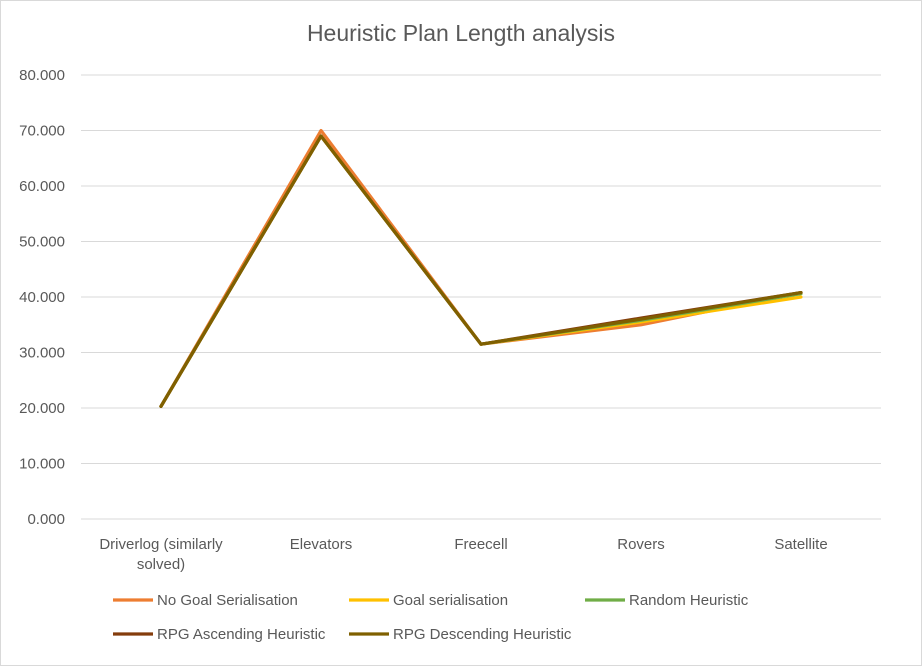  What do you see at coordinates (42, 131) in the screenshot?
I see `y-tick-label: 70.000` at bounding box center [42, 131].